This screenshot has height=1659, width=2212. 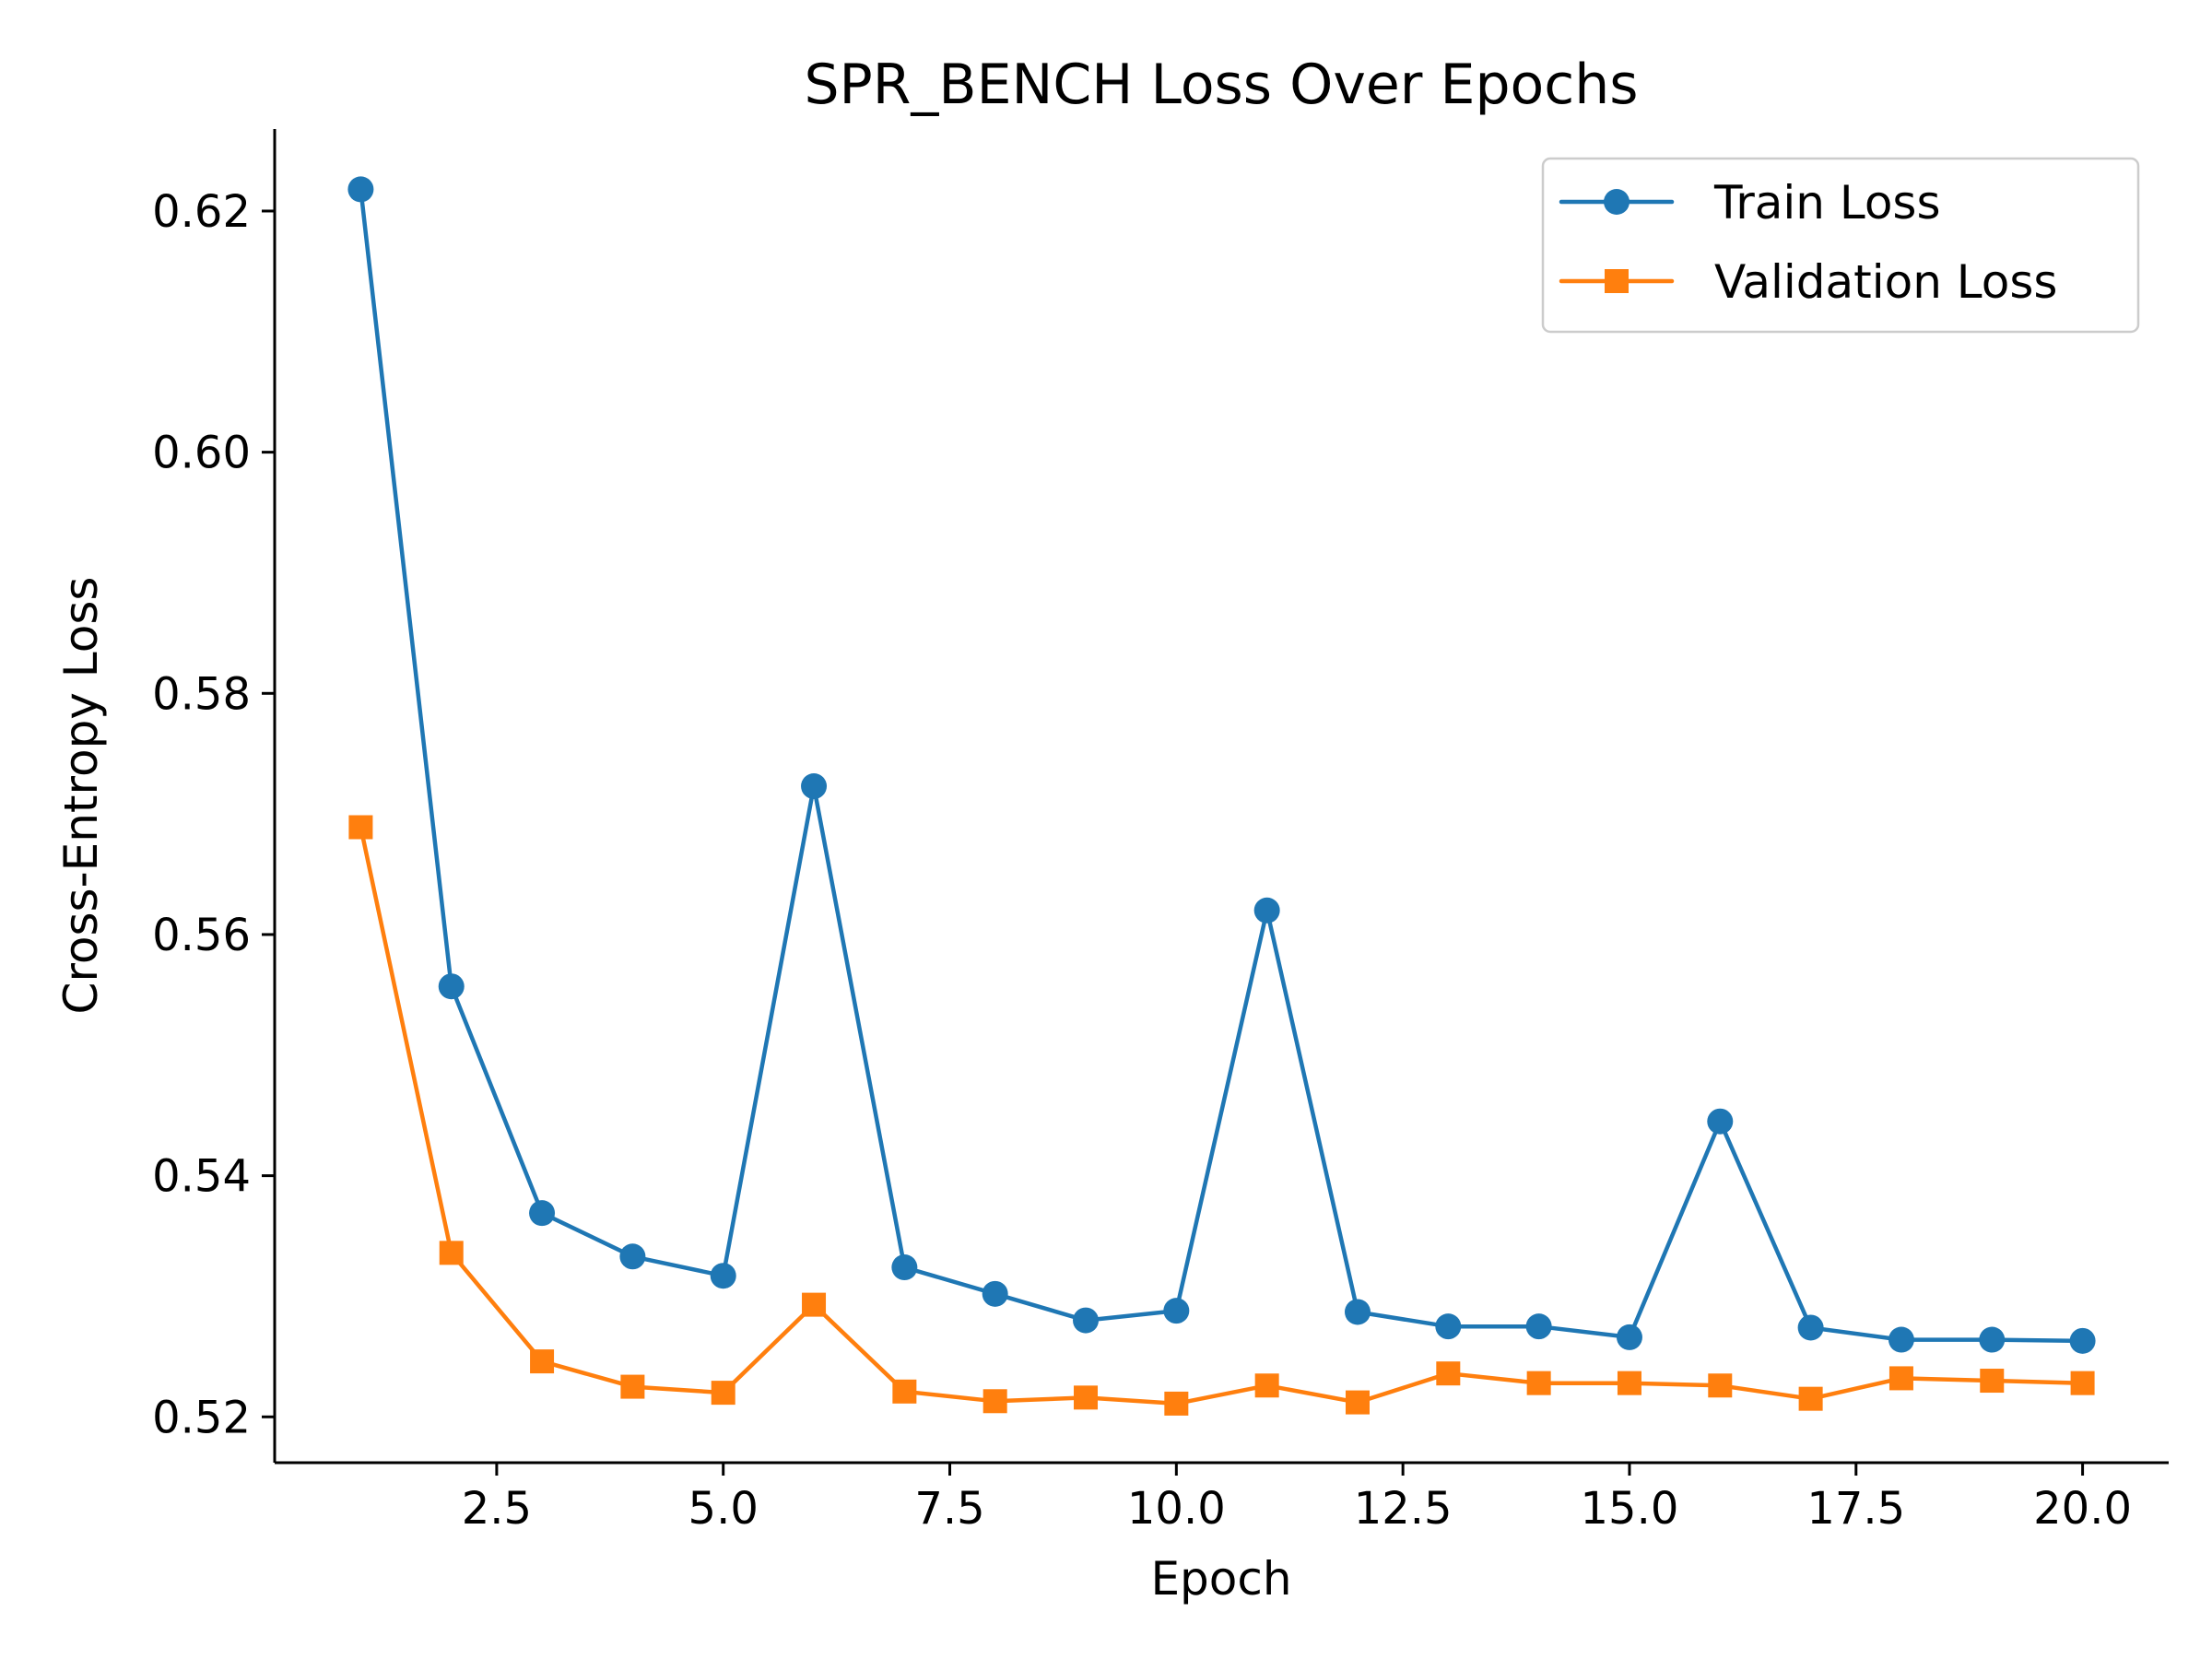 What do you see at coordinates (2082, 1509) in the screenshot?
I see `x-tick-label: 20.0` at bounding box center [2082, 1509].